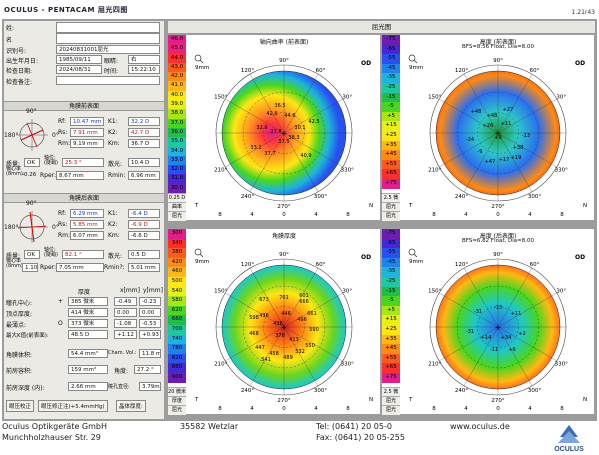 The image size is (599, 455). Describe the element at coordinates (504, 160) in the screenshot. I see `map-value: +17` at that location.